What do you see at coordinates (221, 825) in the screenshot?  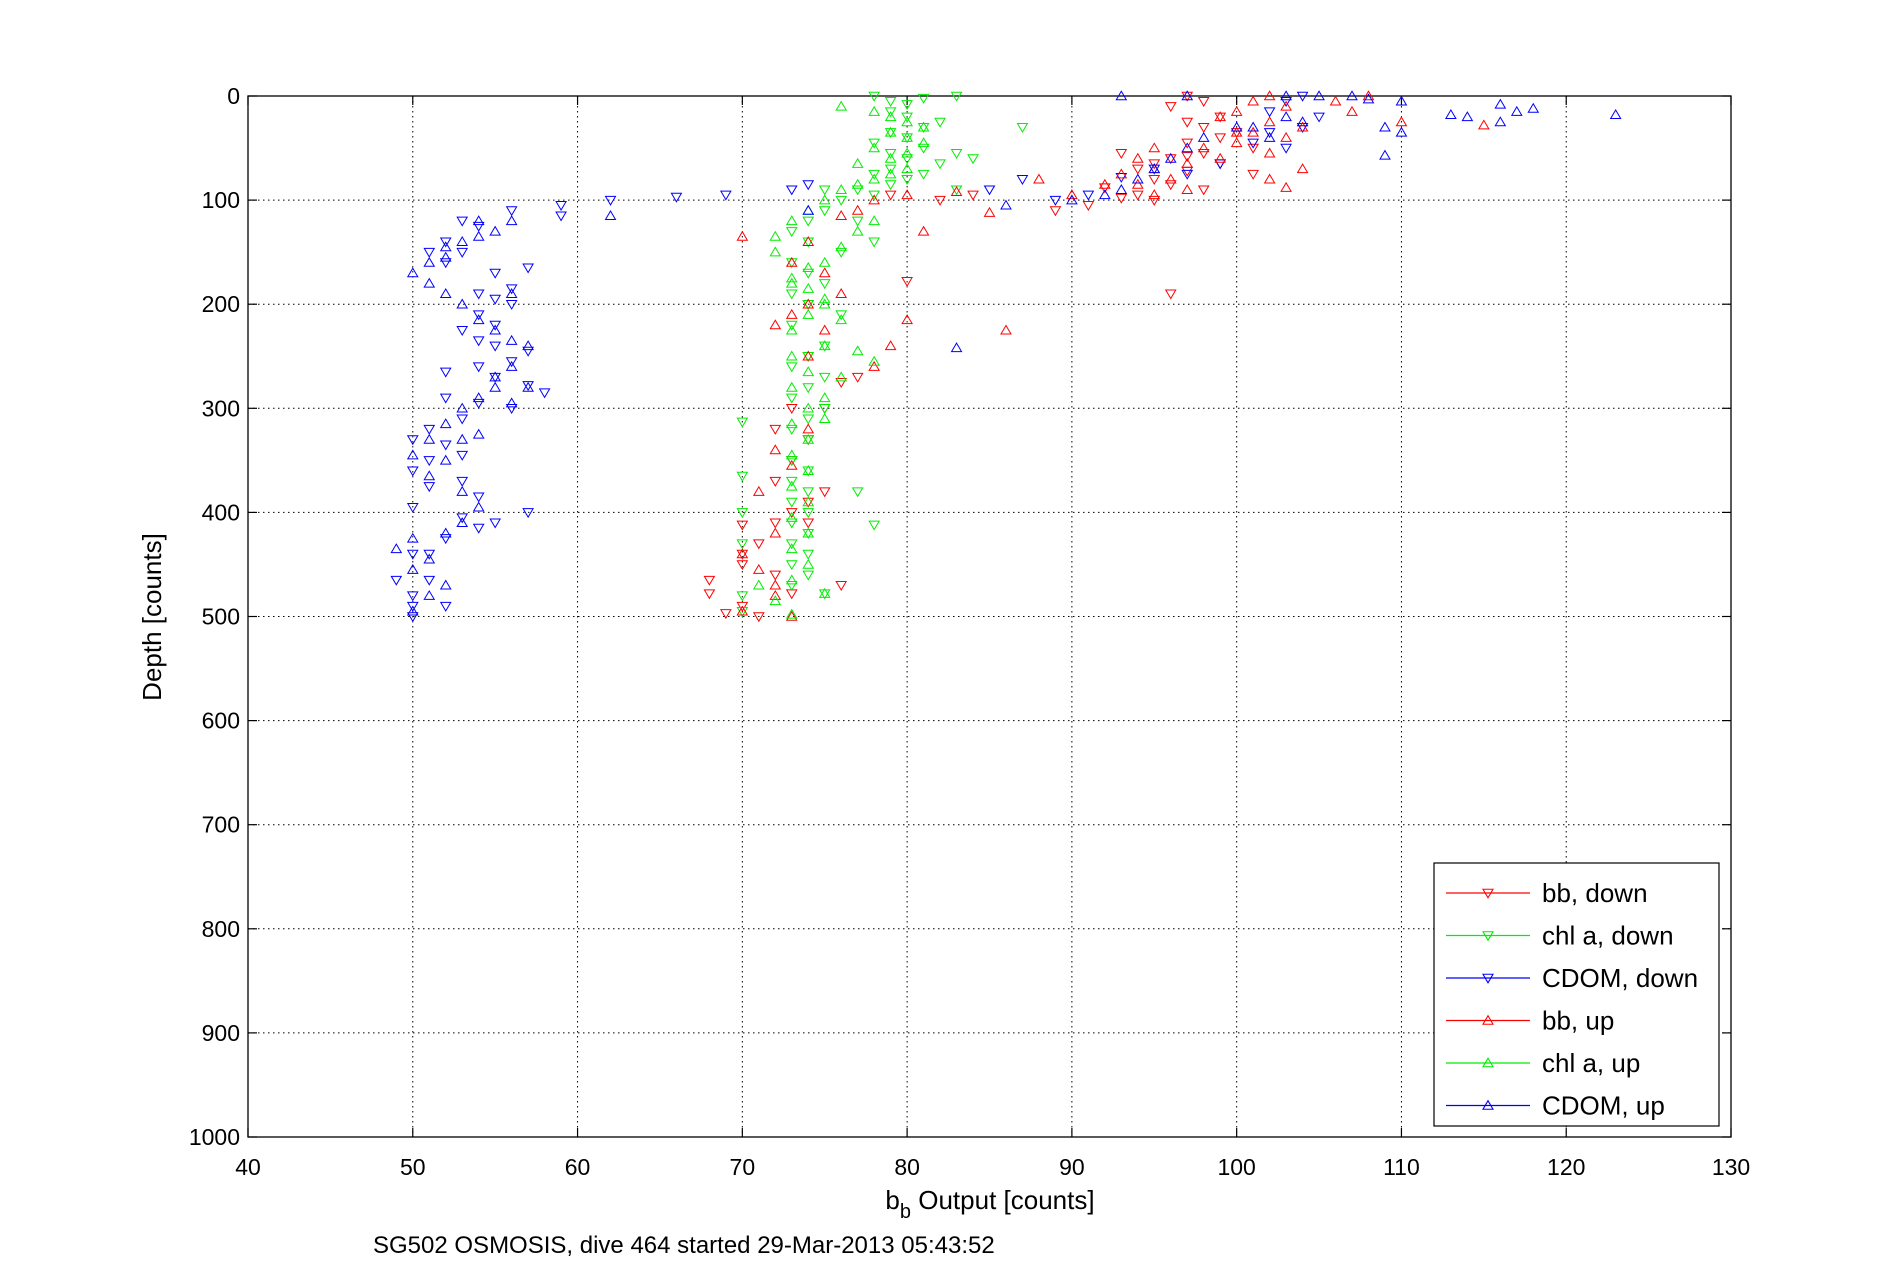 I see `y-tick-label: 700` at bounding box center [221, 825].